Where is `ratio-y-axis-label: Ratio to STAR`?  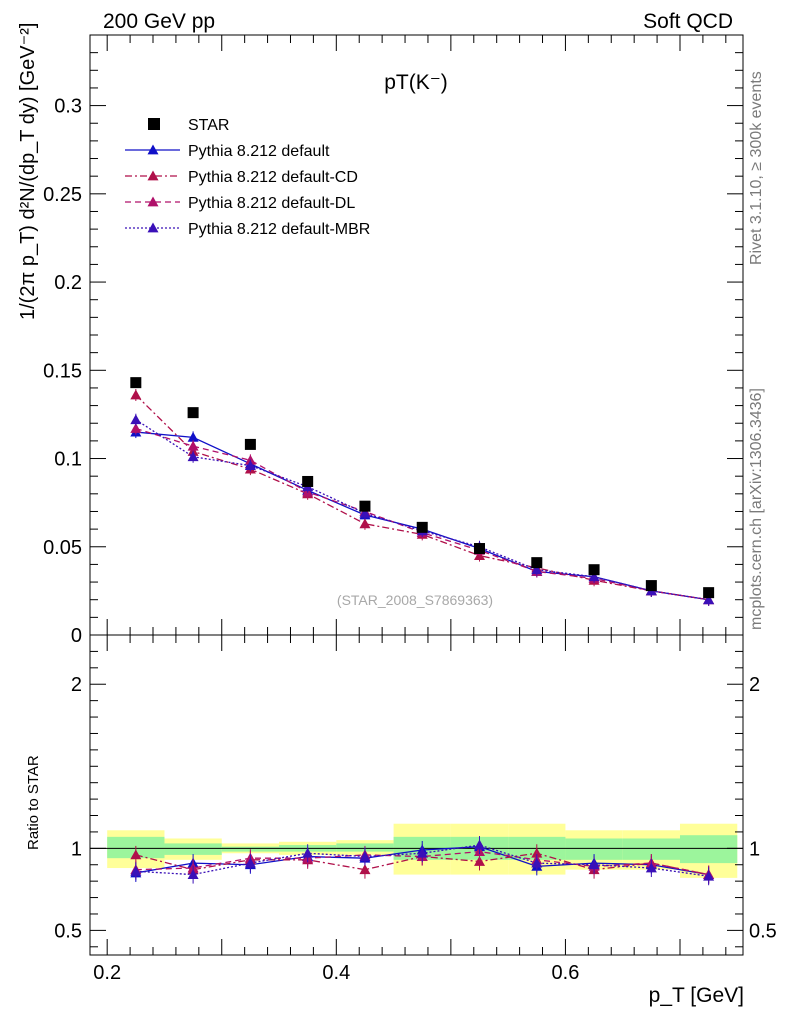 ratio-y-axis-label: Ratio to STAR is located at coordinates (33, 802).